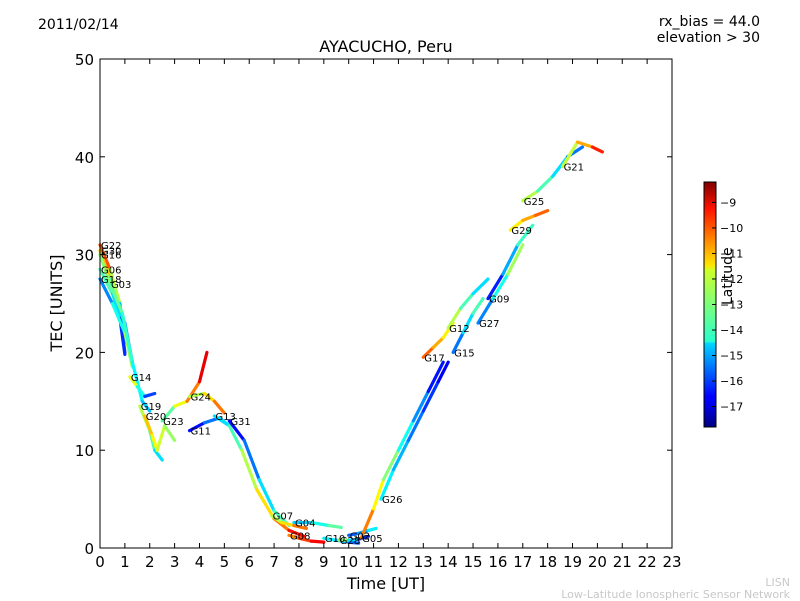  I want to click on settings-readout: rx_bias = 44.0 elevation > 30, so click(708, 30).